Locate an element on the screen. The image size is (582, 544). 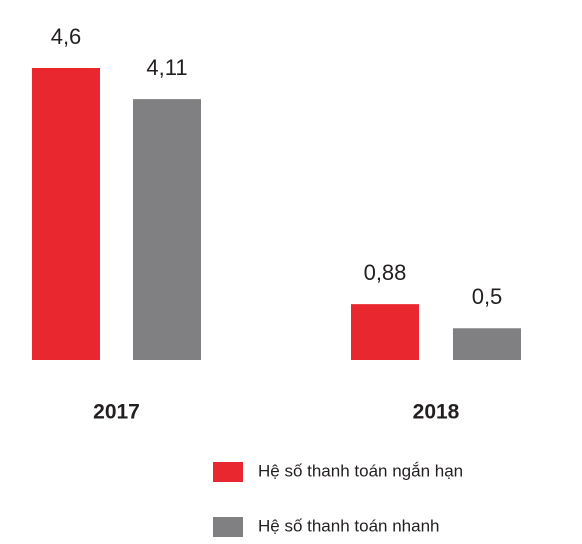
legend-label: Hệ số thanh toán nhanh is located at coordinates (348, 525).